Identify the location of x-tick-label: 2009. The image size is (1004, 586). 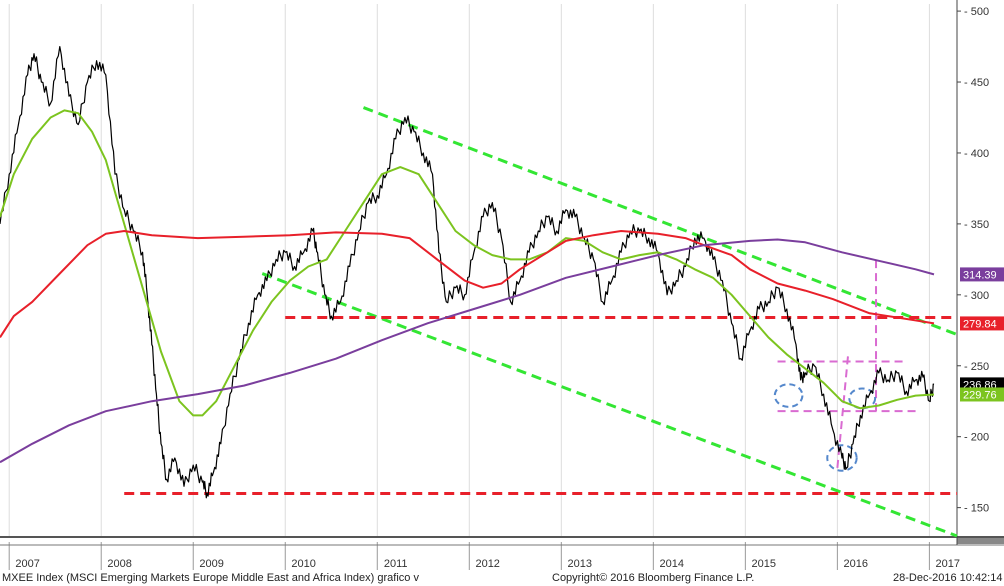
(211, 564).